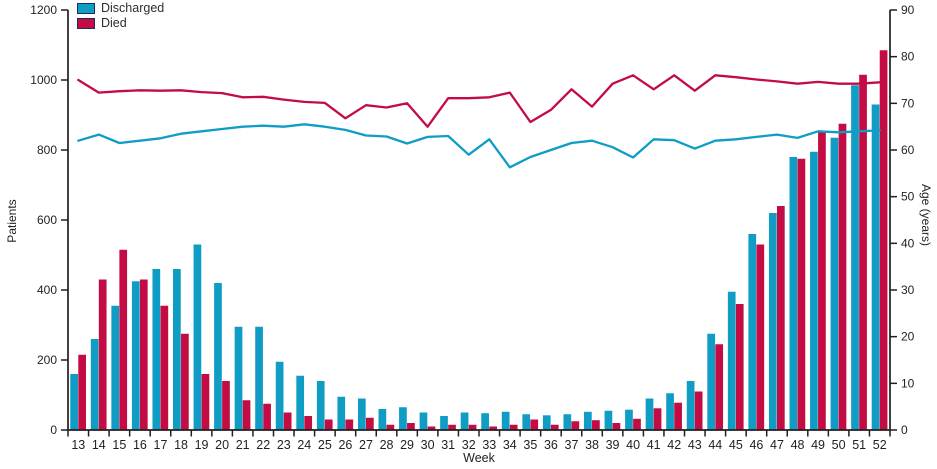  Describe the element at coordinates (908, 197) in the screenshot. I see `y-right-tick-label: 50` at that location.